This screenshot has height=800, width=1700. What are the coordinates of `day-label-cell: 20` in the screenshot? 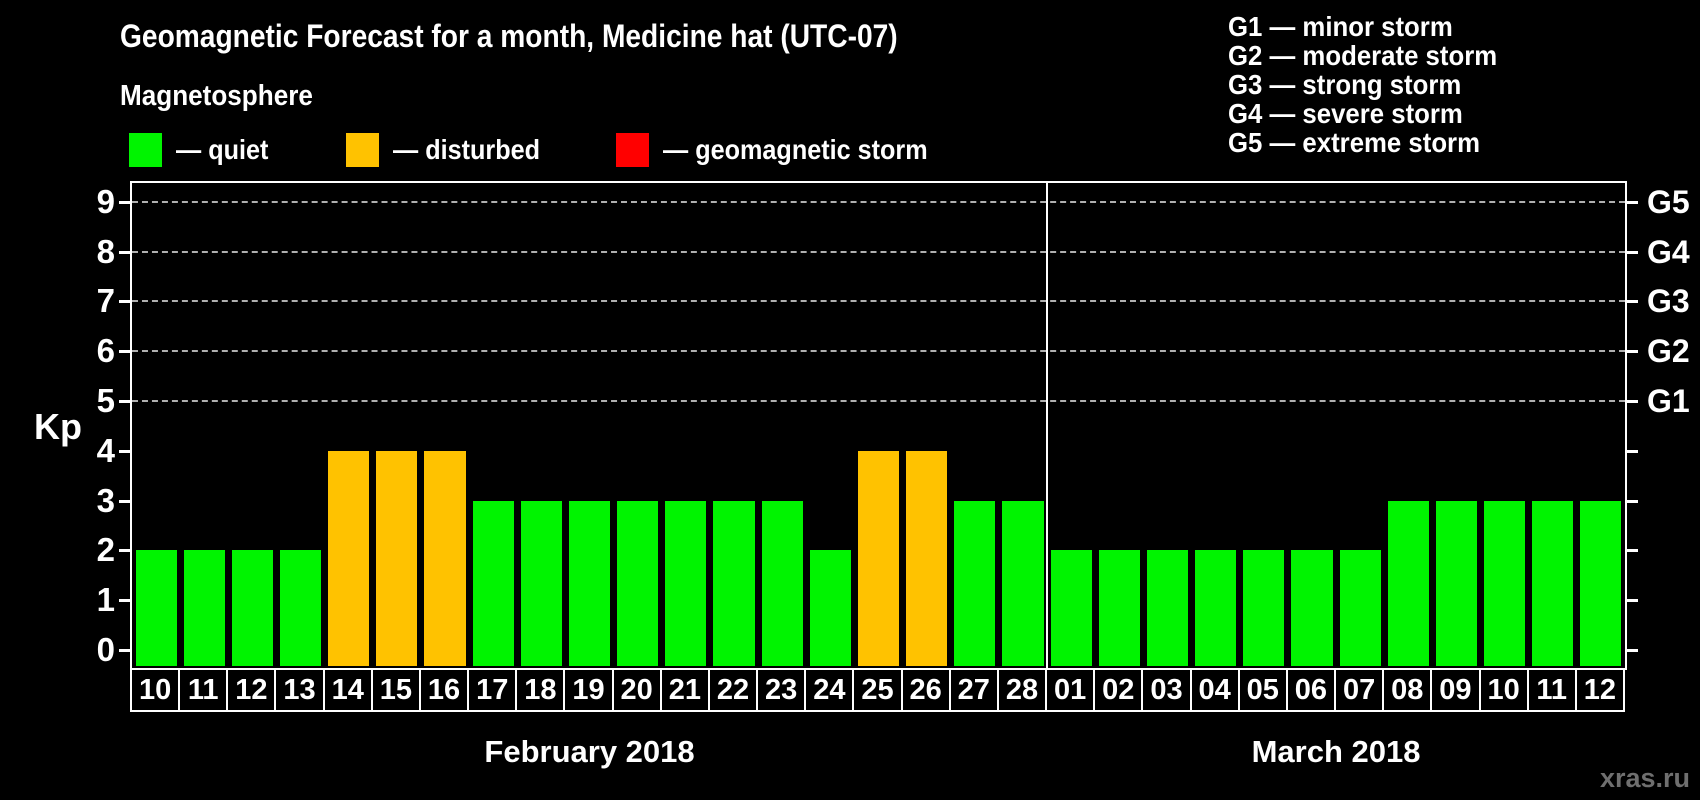 It's located at (636, 690).